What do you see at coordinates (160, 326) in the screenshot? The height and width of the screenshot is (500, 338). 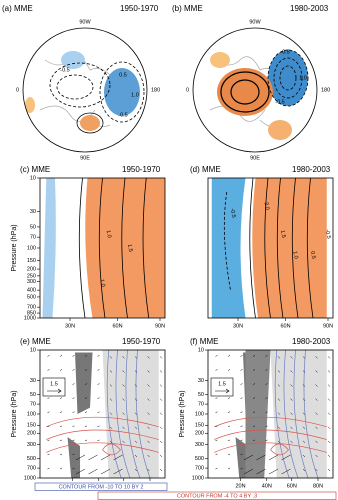 I see `x-tick-label: 90N` at bounding box center [160, 326].